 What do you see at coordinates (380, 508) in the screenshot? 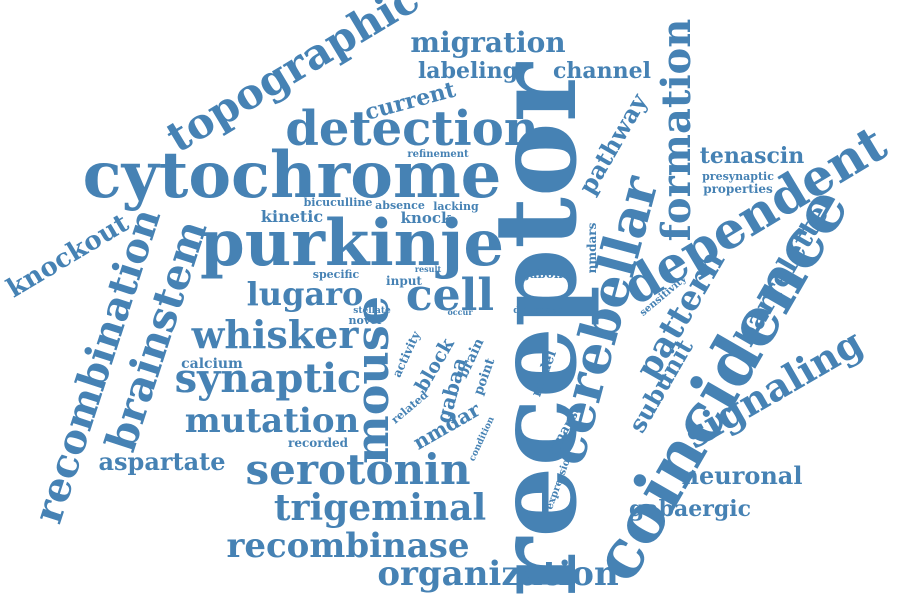
I see `word-trigeminal: trigeminal` at bounding box center [380, 508].